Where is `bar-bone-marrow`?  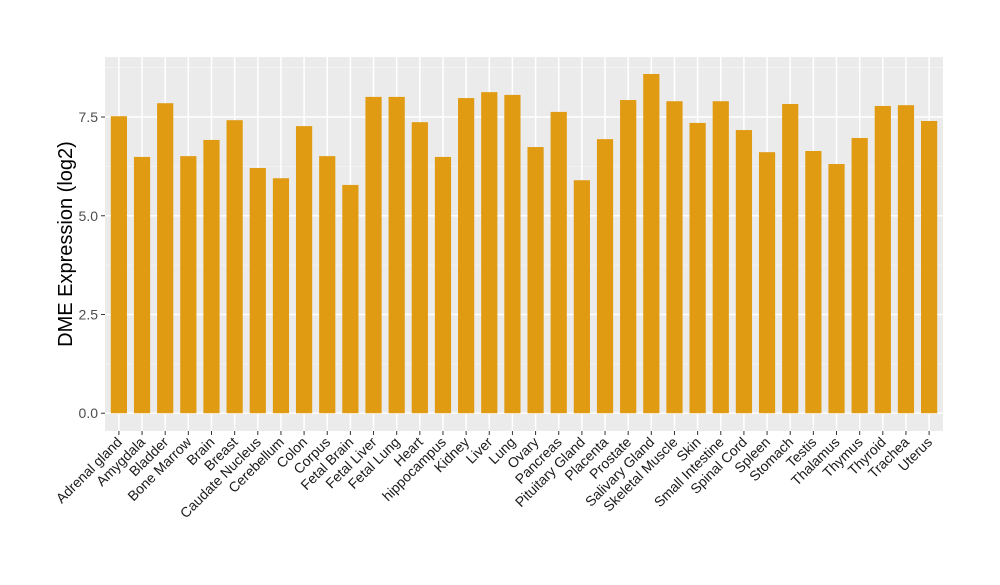 bar-bone-marrow is located at coordinates (188, 285).